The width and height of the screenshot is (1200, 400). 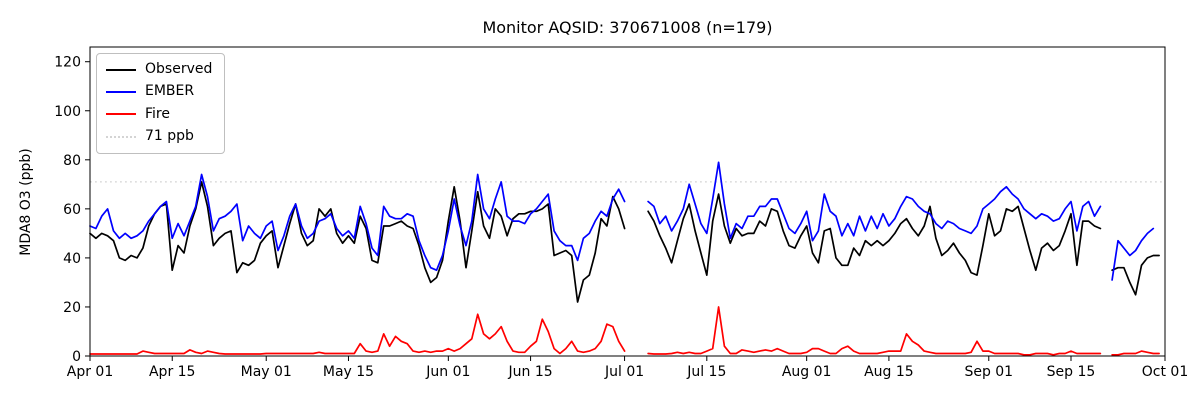 I want to click on x-tick-label: Sep 15, so click(x=1071, y=372).